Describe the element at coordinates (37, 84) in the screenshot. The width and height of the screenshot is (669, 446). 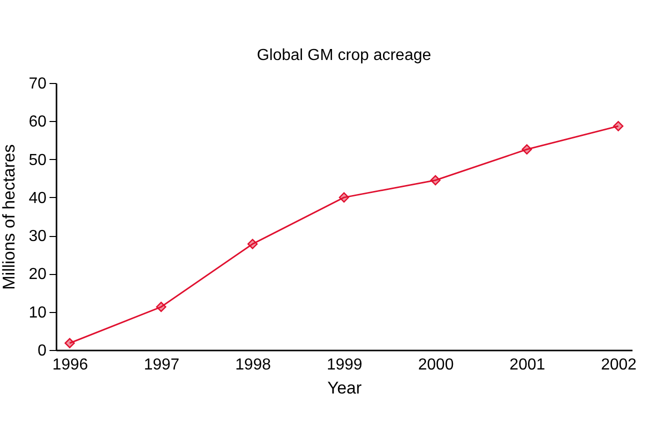
I see `y-tick-label: 70` at that location.